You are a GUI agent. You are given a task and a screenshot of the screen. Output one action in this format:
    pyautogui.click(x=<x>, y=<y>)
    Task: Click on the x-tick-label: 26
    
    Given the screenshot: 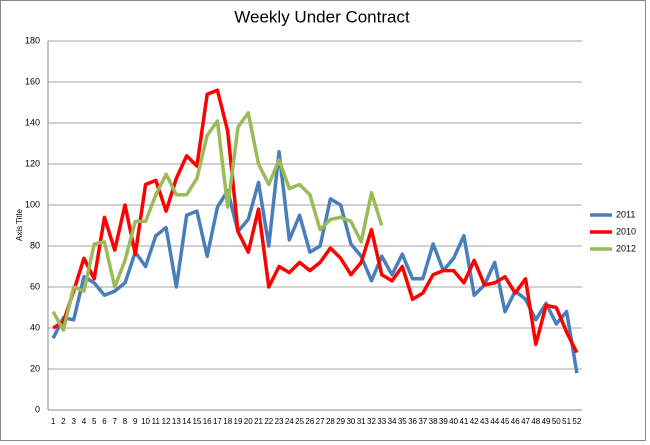 What is the action you would take?
    pyautogui.click(x=309, y=421)
    